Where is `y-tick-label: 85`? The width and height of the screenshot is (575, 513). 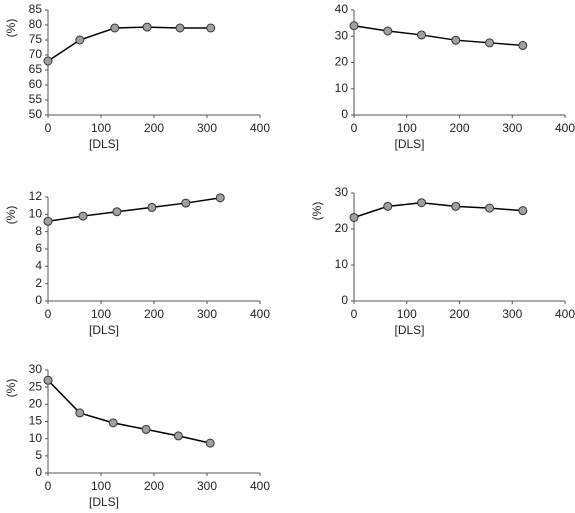
y-tick-label: 85 is located at coordinates (36, 9).